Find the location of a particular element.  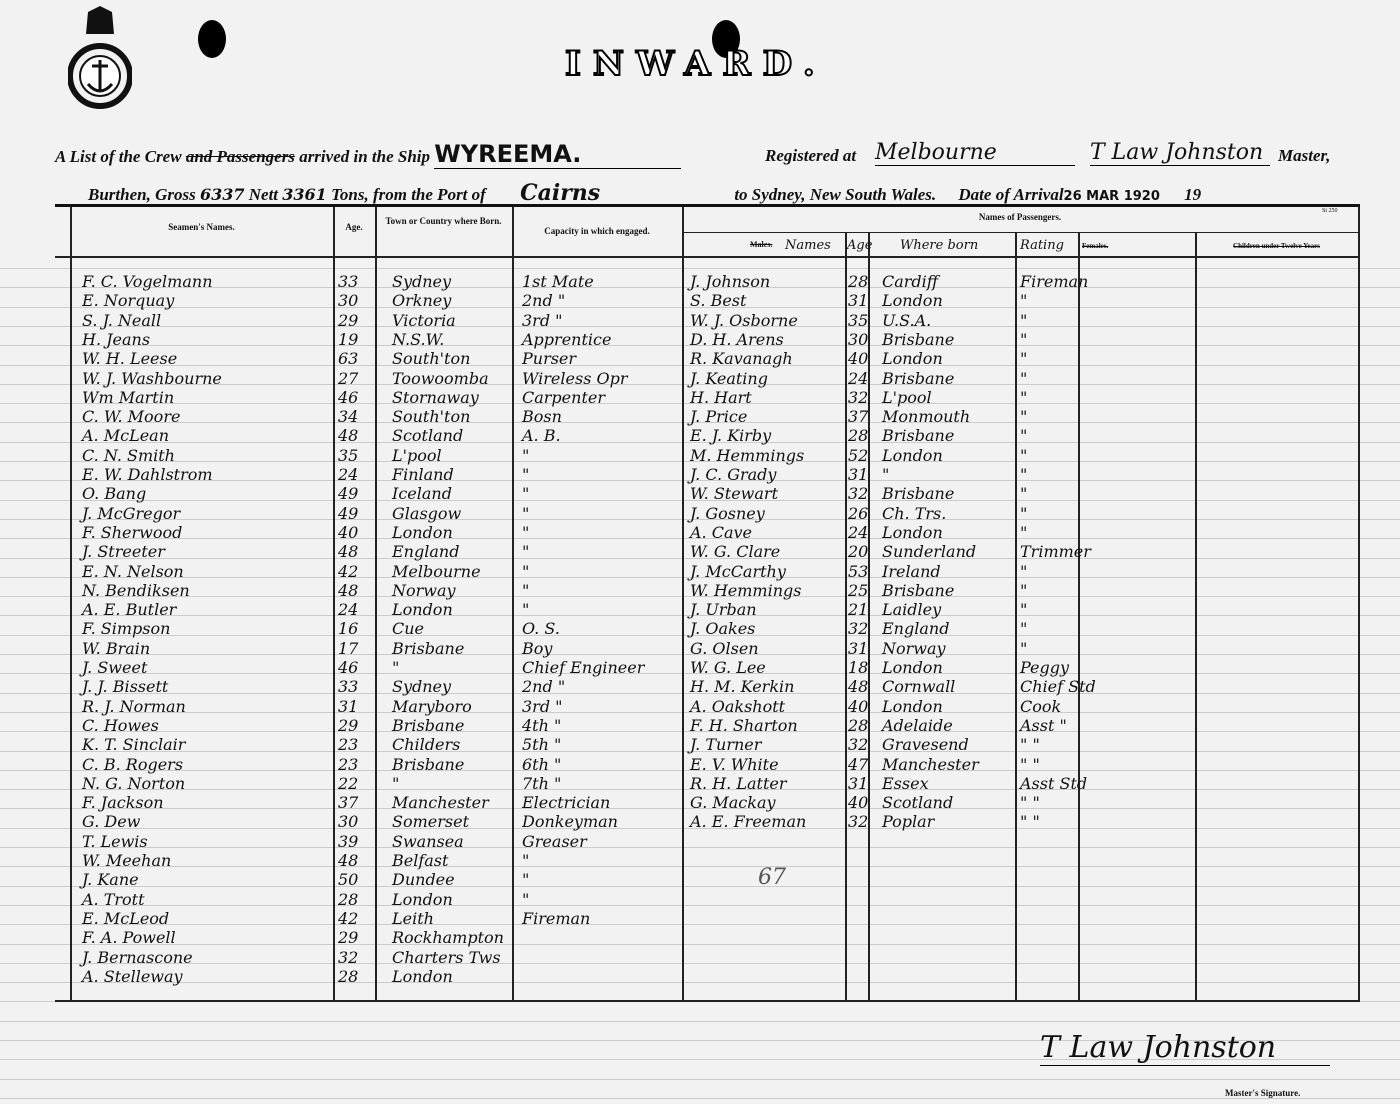

seaman-age: 16 is located at coordinates (348, 629).